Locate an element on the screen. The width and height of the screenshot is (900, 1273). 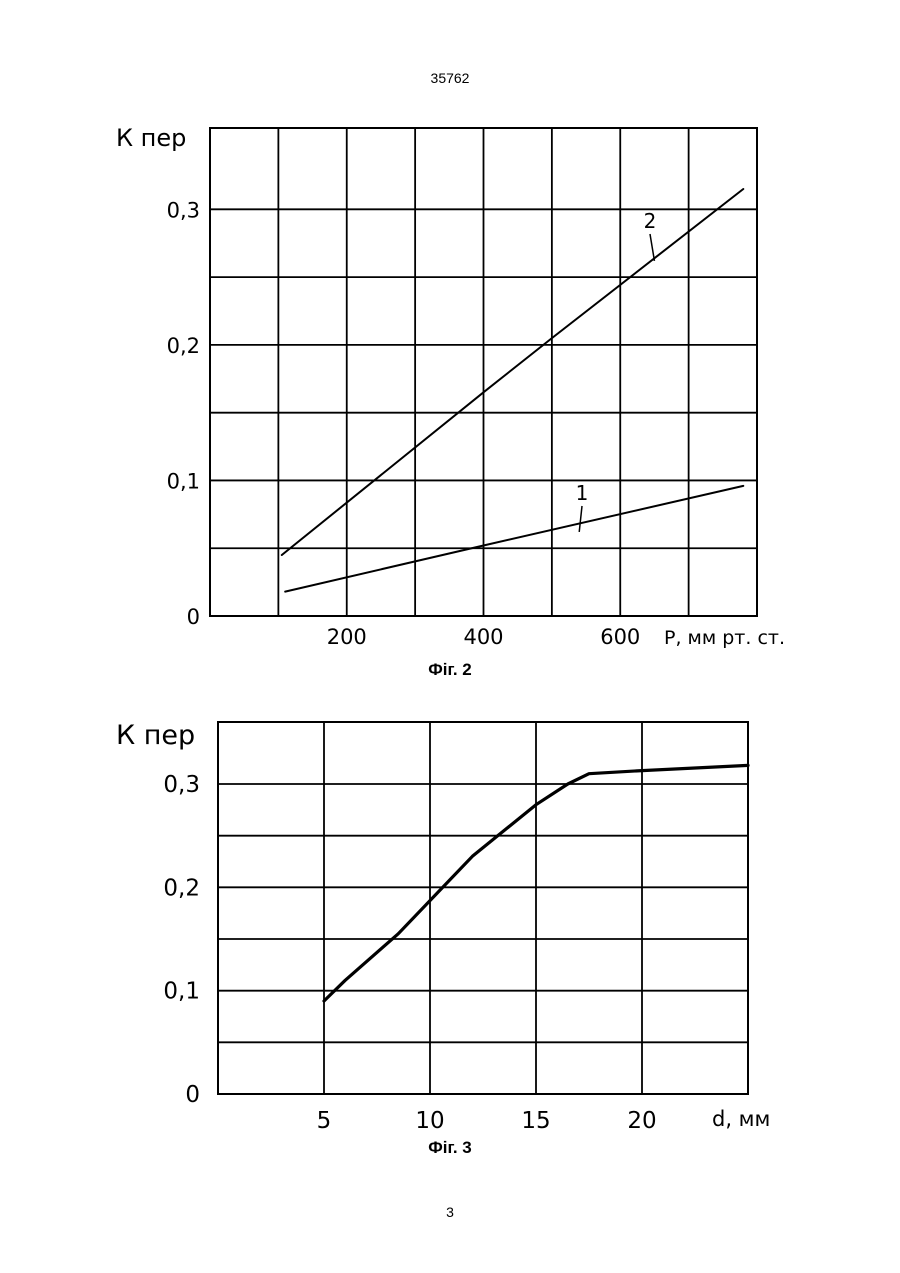
x-tick-label: 200 is located at coordinates (347, 637).